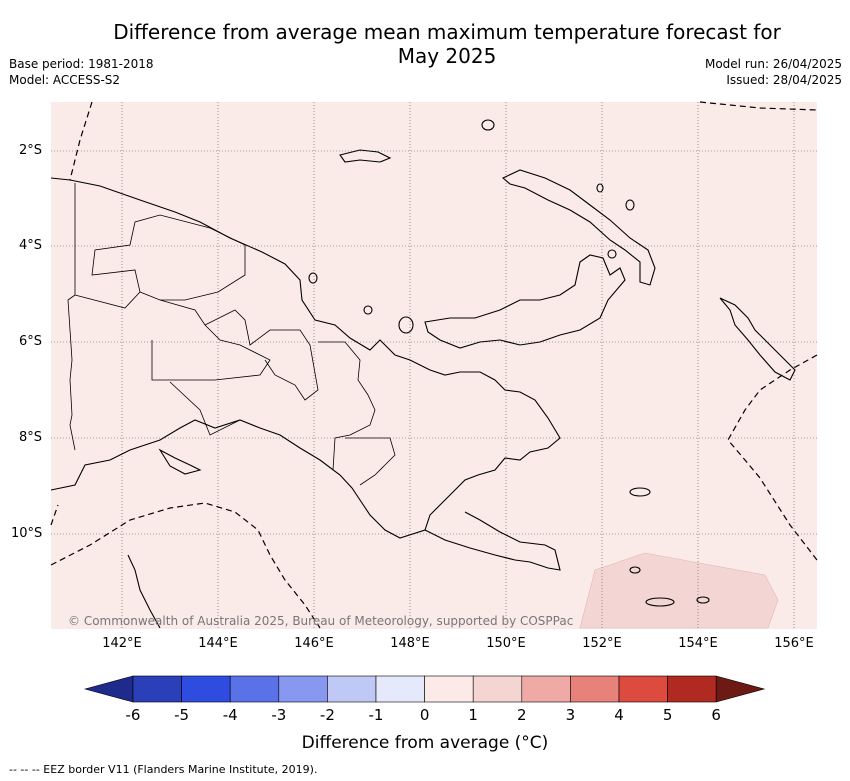  What do you see at coordinates (425, 743) in the screenshot?
I see `colorbar-label: Difference from average (°C)` at bounding box center [425, 743].